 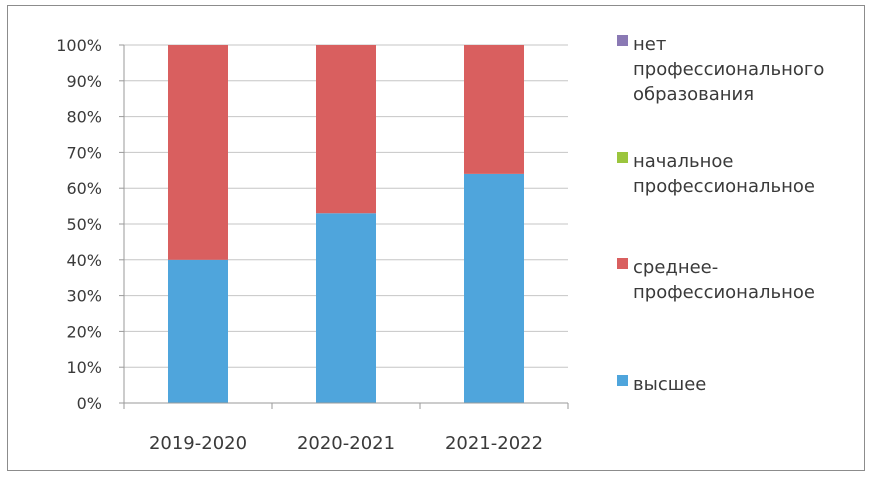 I want to click on y-tick-label: 70%, so click(x=84, y=152).